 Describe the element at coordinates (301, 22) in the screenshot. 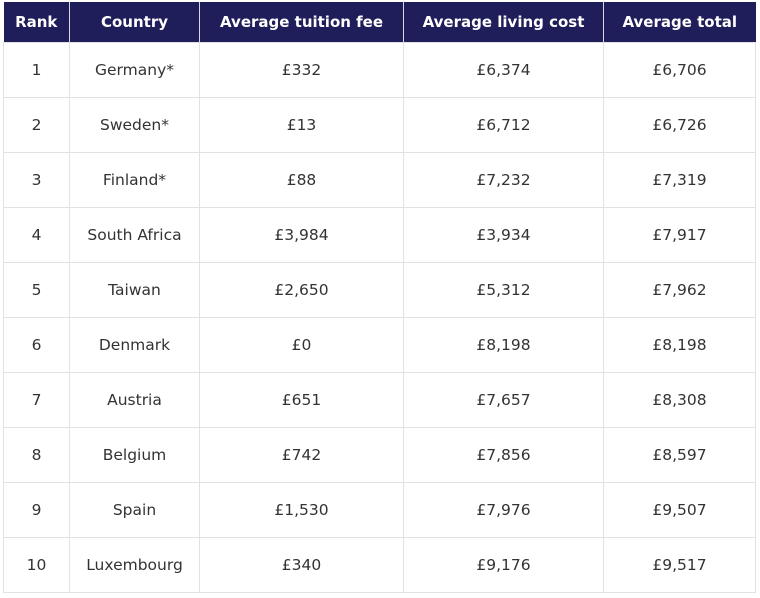

I see `column-header-tuition-fee: Average tuition fee` at that location.